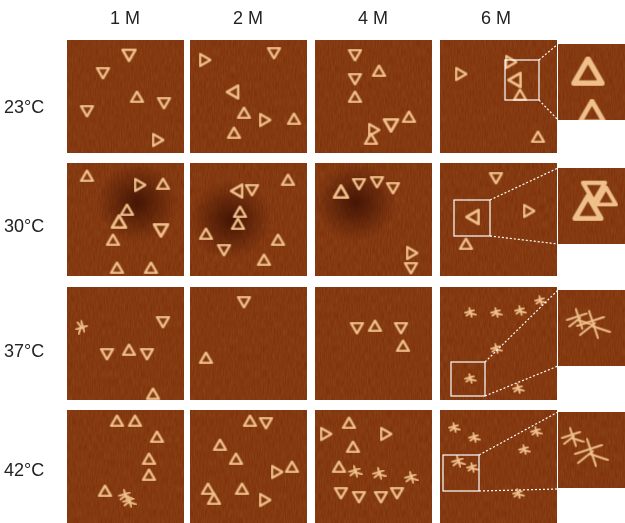  What do you see at coordinates (373, 343) in the screenshot?
I see `afm-panel-r3-c3` at bounding box center [373, 343].